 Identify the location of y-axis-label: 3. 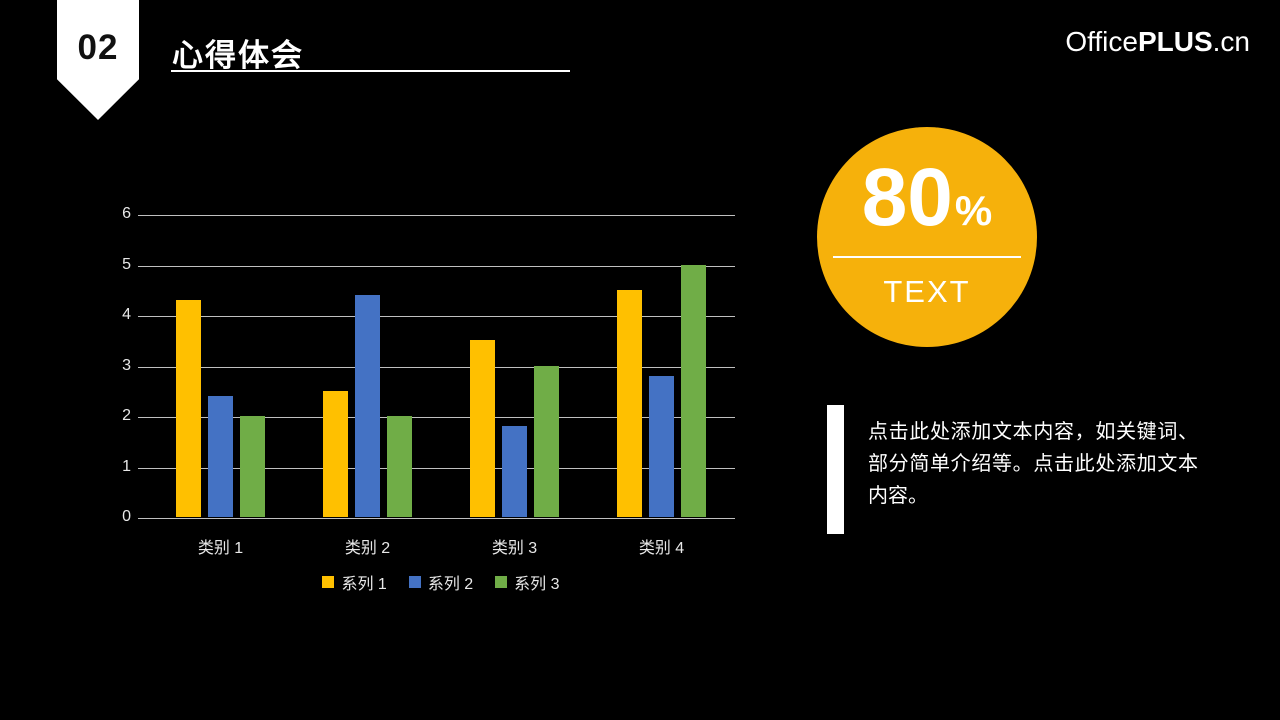
(126, 365).